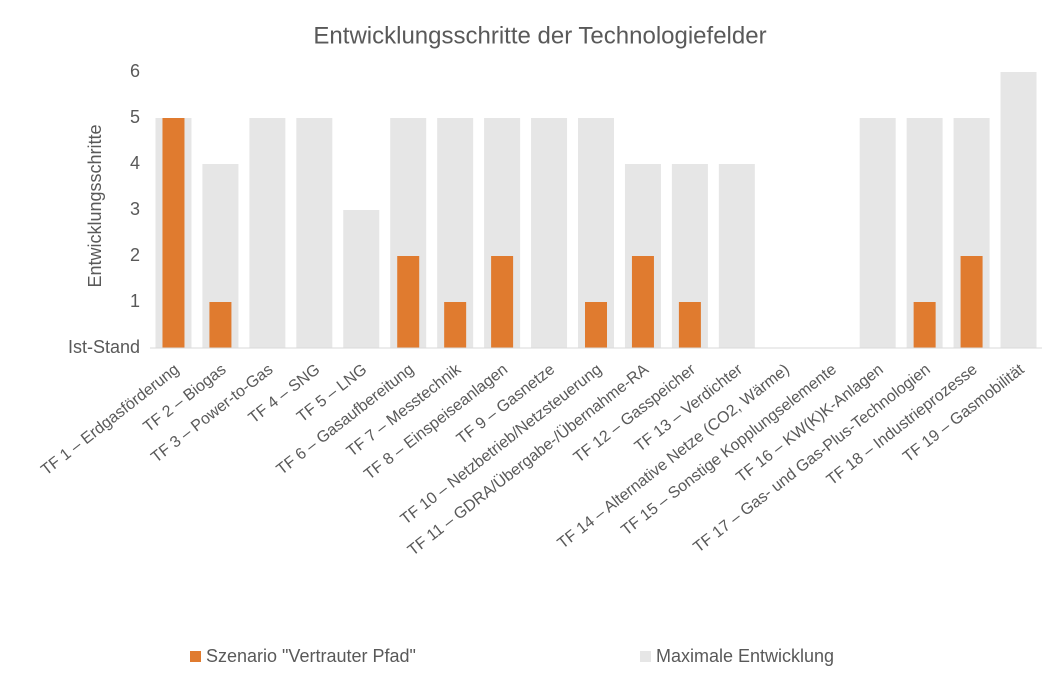 The image size is (1058, 686). I want to click on y-tick-label: 1, so click(135, 301).